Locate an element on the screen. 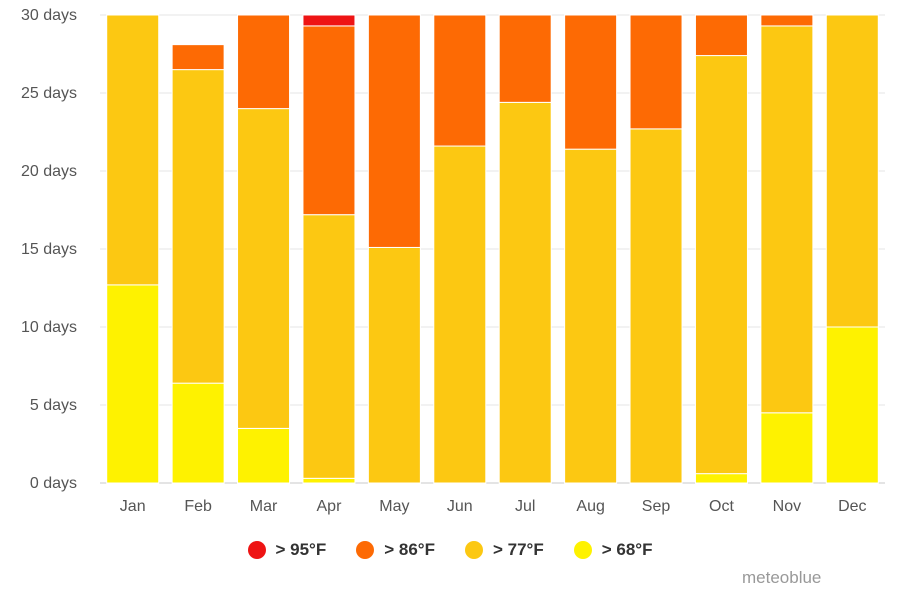 The height and width of the screenshot is (600, 900). credit-text: meteoblue is located at coordinates (782, 577).